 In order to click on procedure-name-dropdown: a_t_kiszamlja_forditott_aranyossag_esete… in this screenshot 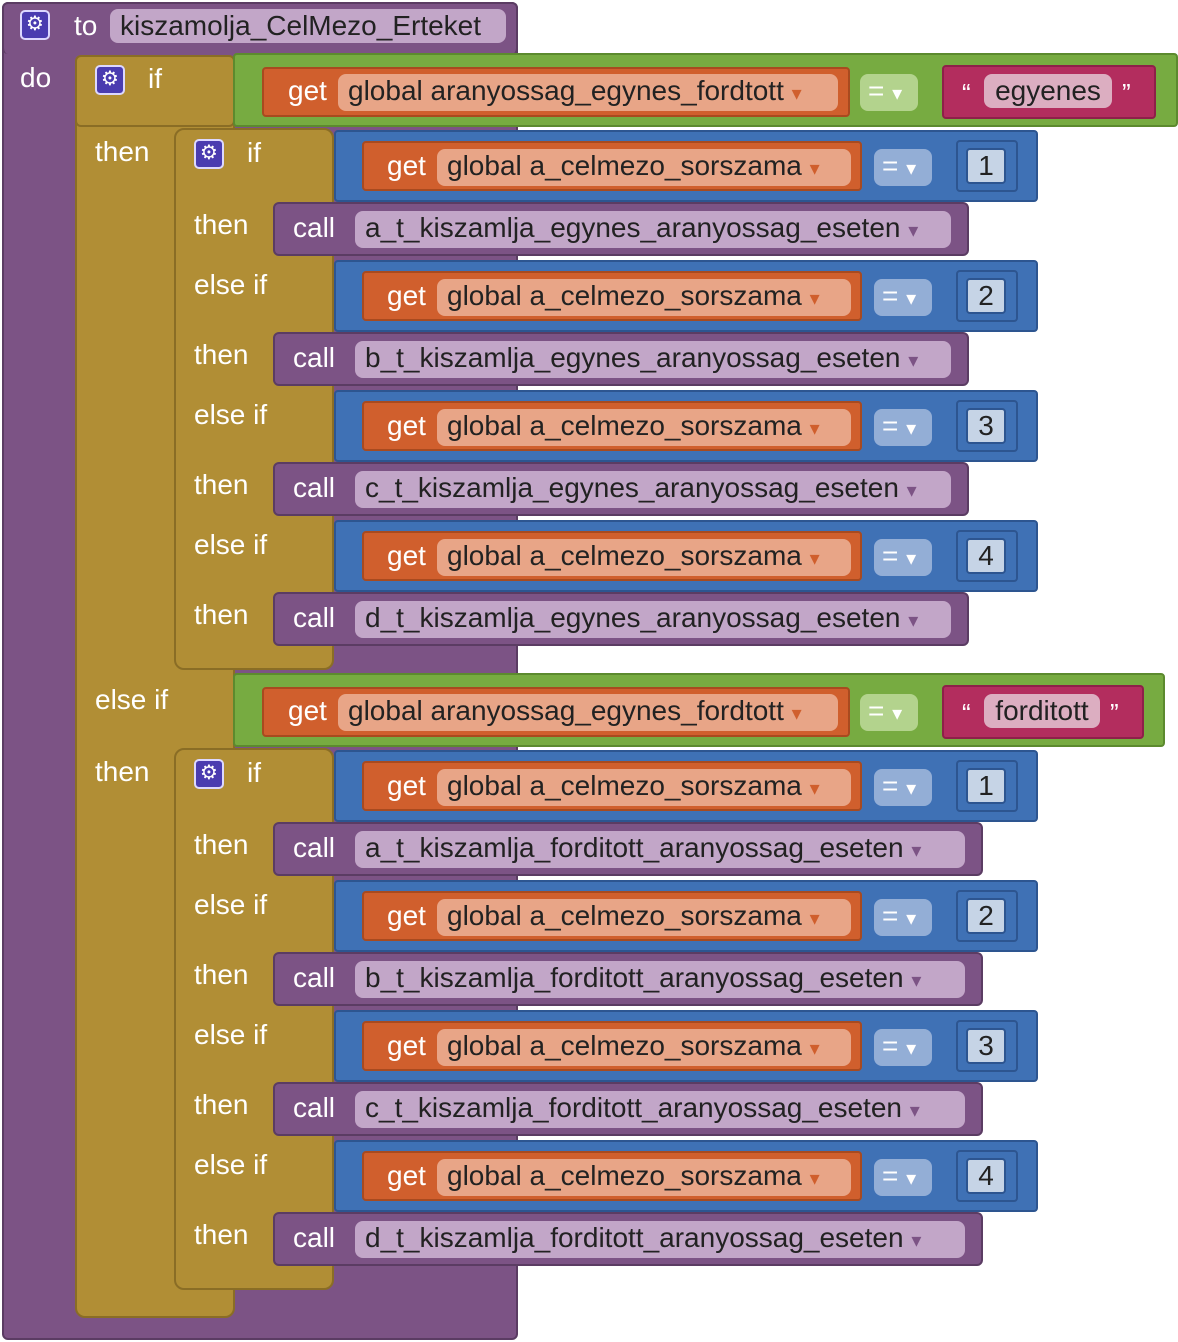, I will do `click(660, 849)`.